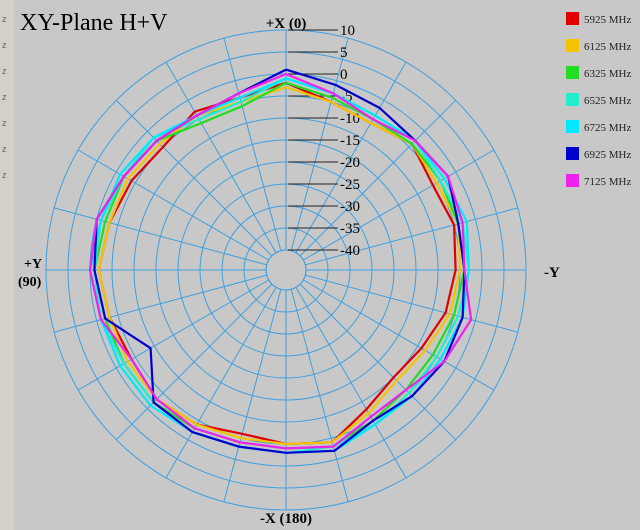 The width and height of the screenshot is (640, 530). I want to click on grid-ring, so click(286, 270).